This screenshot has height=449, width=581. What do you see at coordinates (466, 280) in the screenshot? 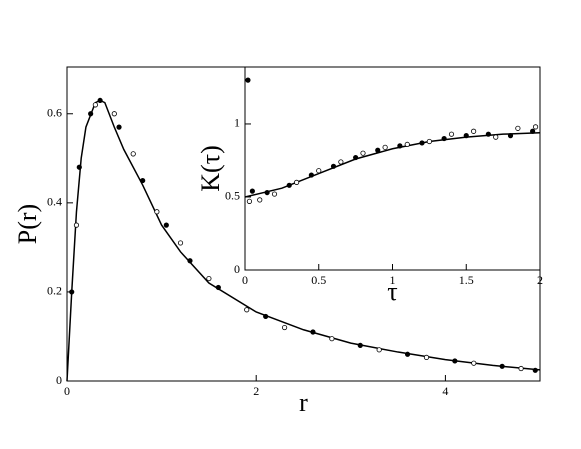
I see `x-tick-label: 1.5` at bounding box center [466, 280].